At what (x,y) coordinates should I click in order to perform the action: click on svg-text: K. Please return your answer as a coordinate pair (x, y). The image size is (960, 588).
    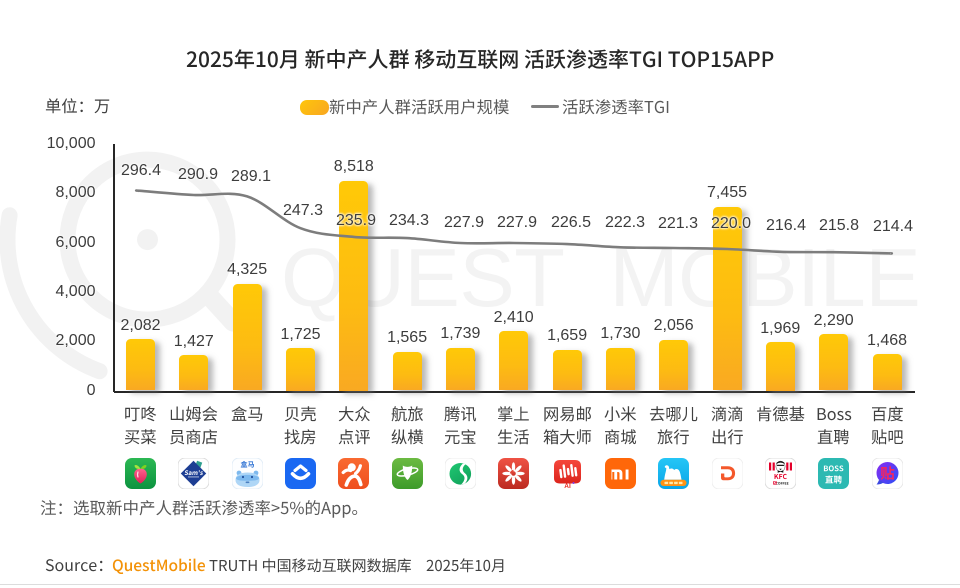
    Looking at the image, I should click on (775, 483).